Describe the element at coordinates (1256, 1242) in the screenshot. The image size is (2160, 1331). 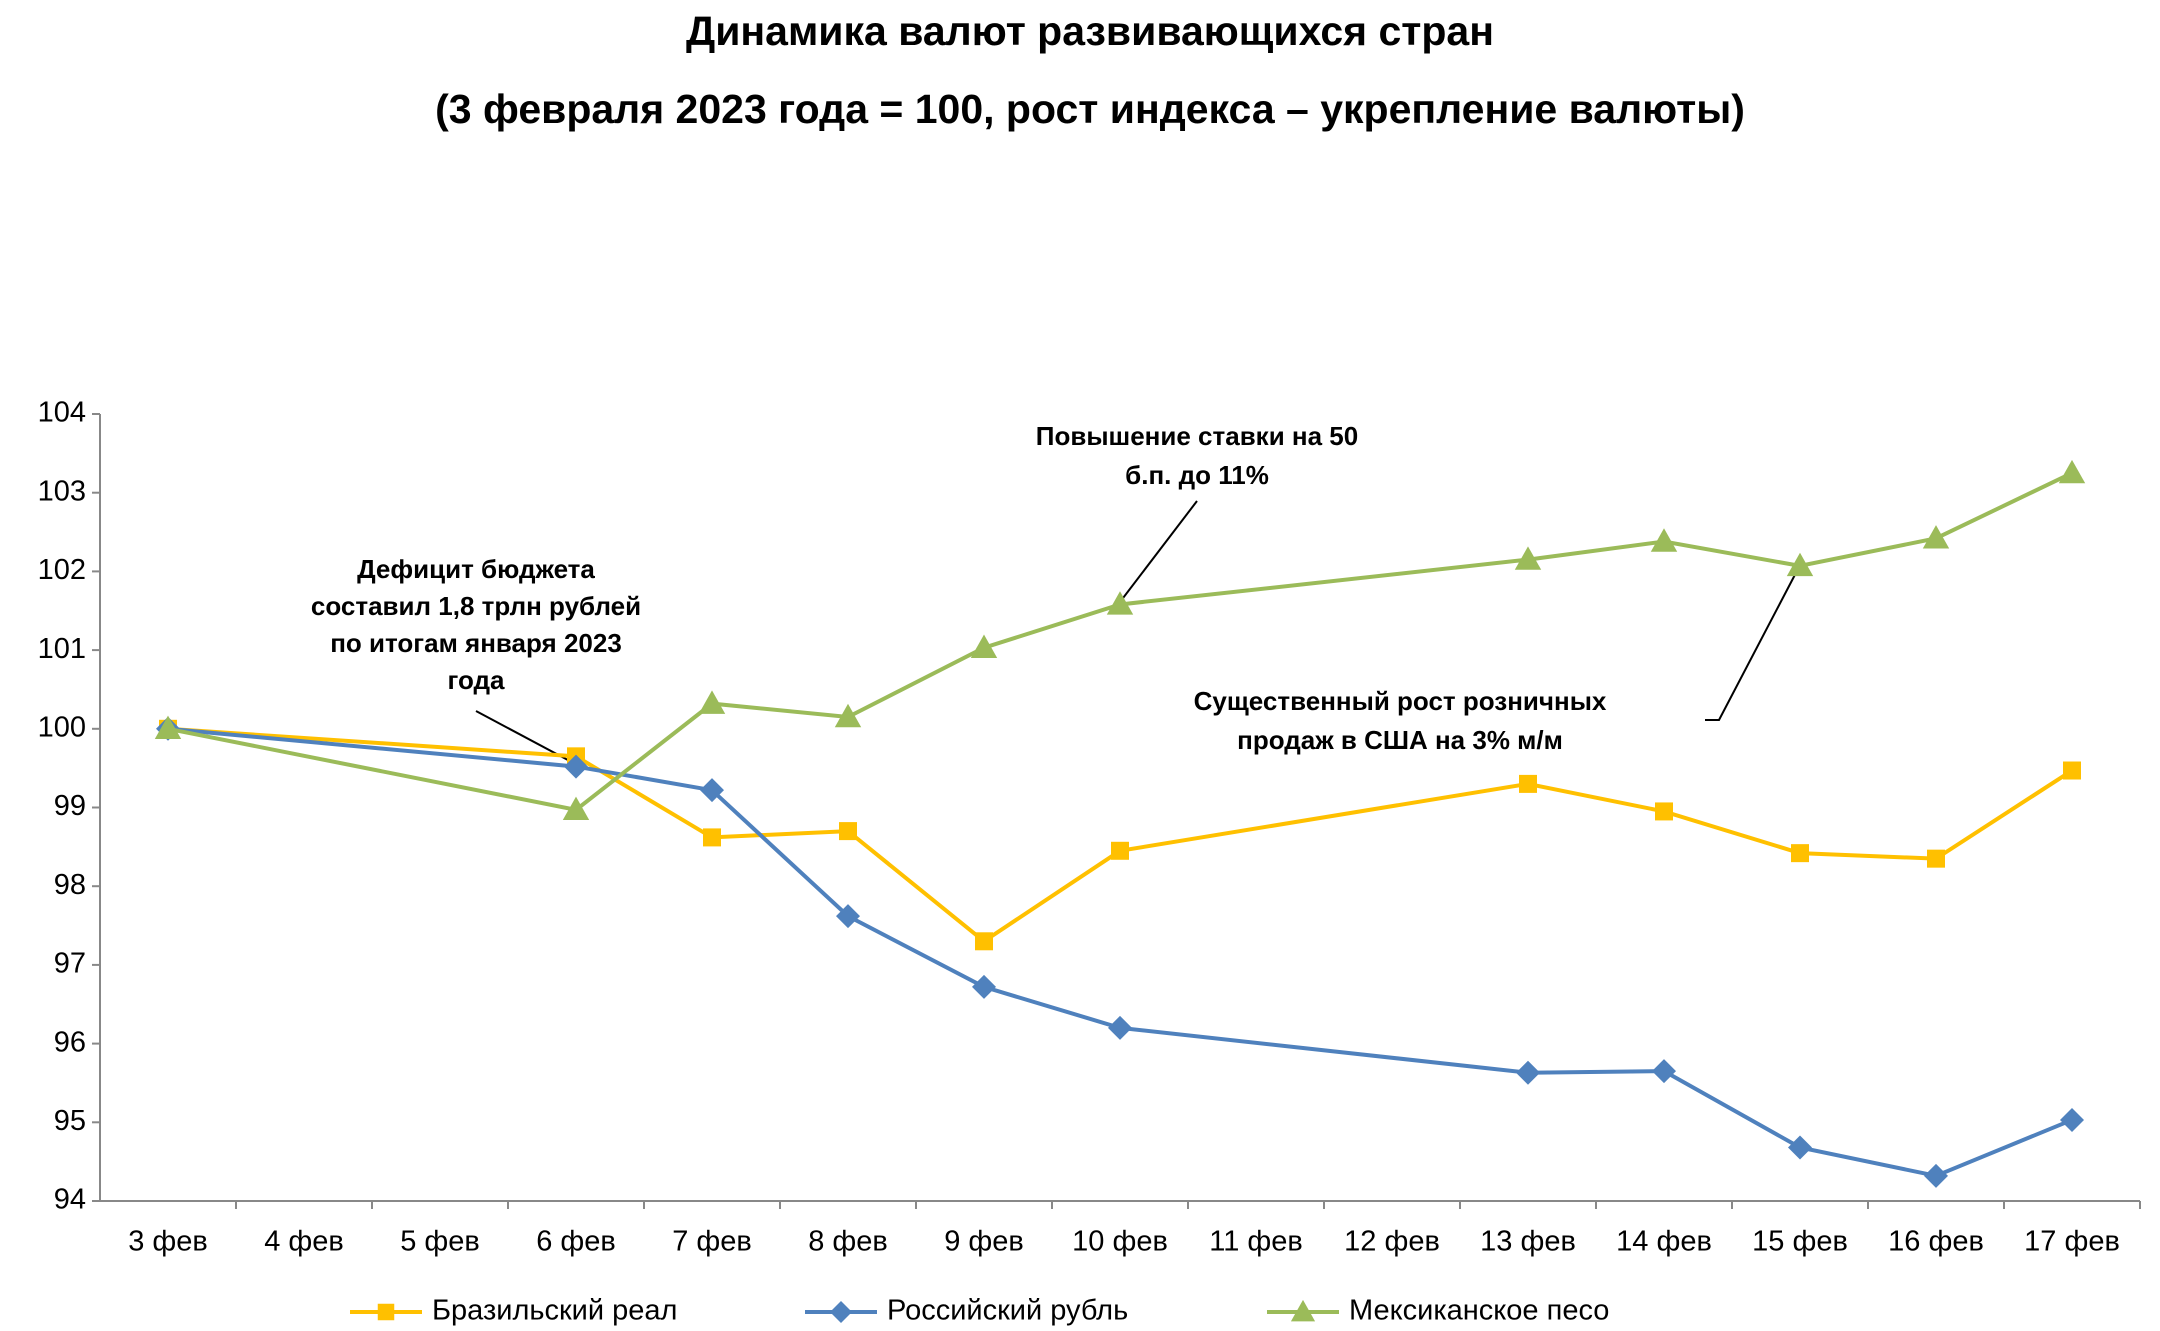
I see `x-tick-label: 11 фев` at that location.